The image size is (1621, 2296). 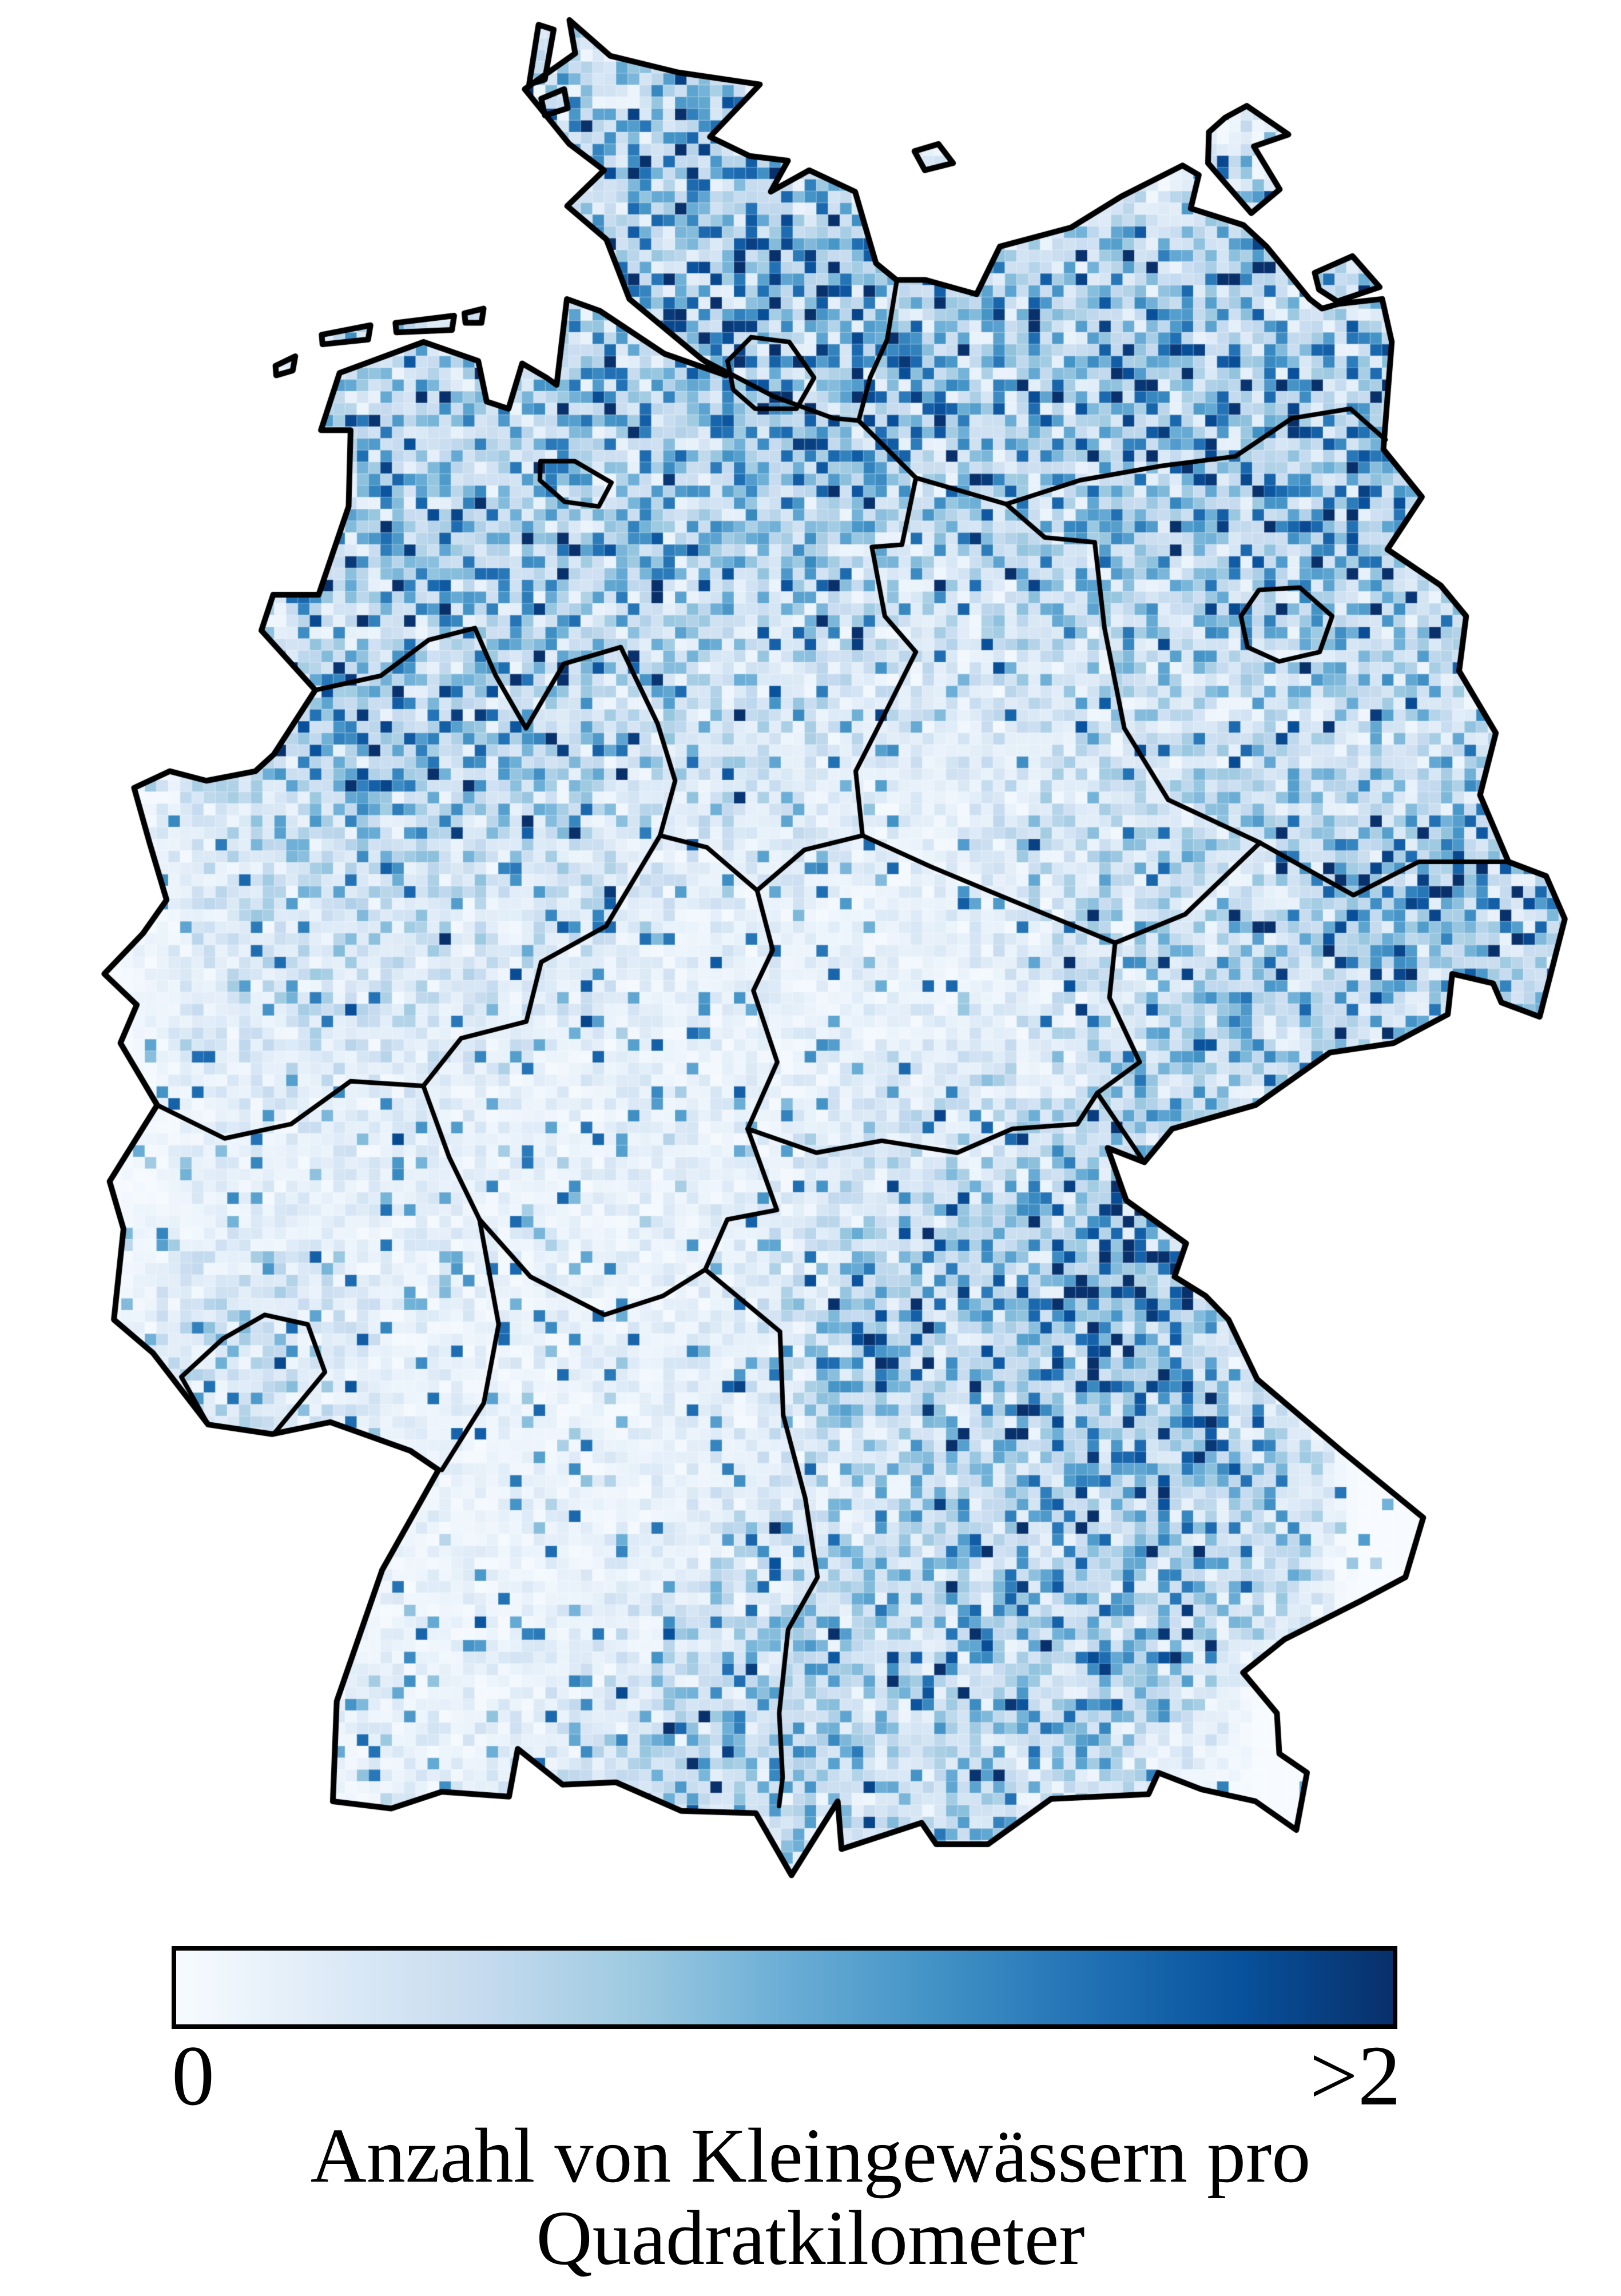 I want to click on caption-line-2: Quadratkilometer, so click(x=810, y=2238).